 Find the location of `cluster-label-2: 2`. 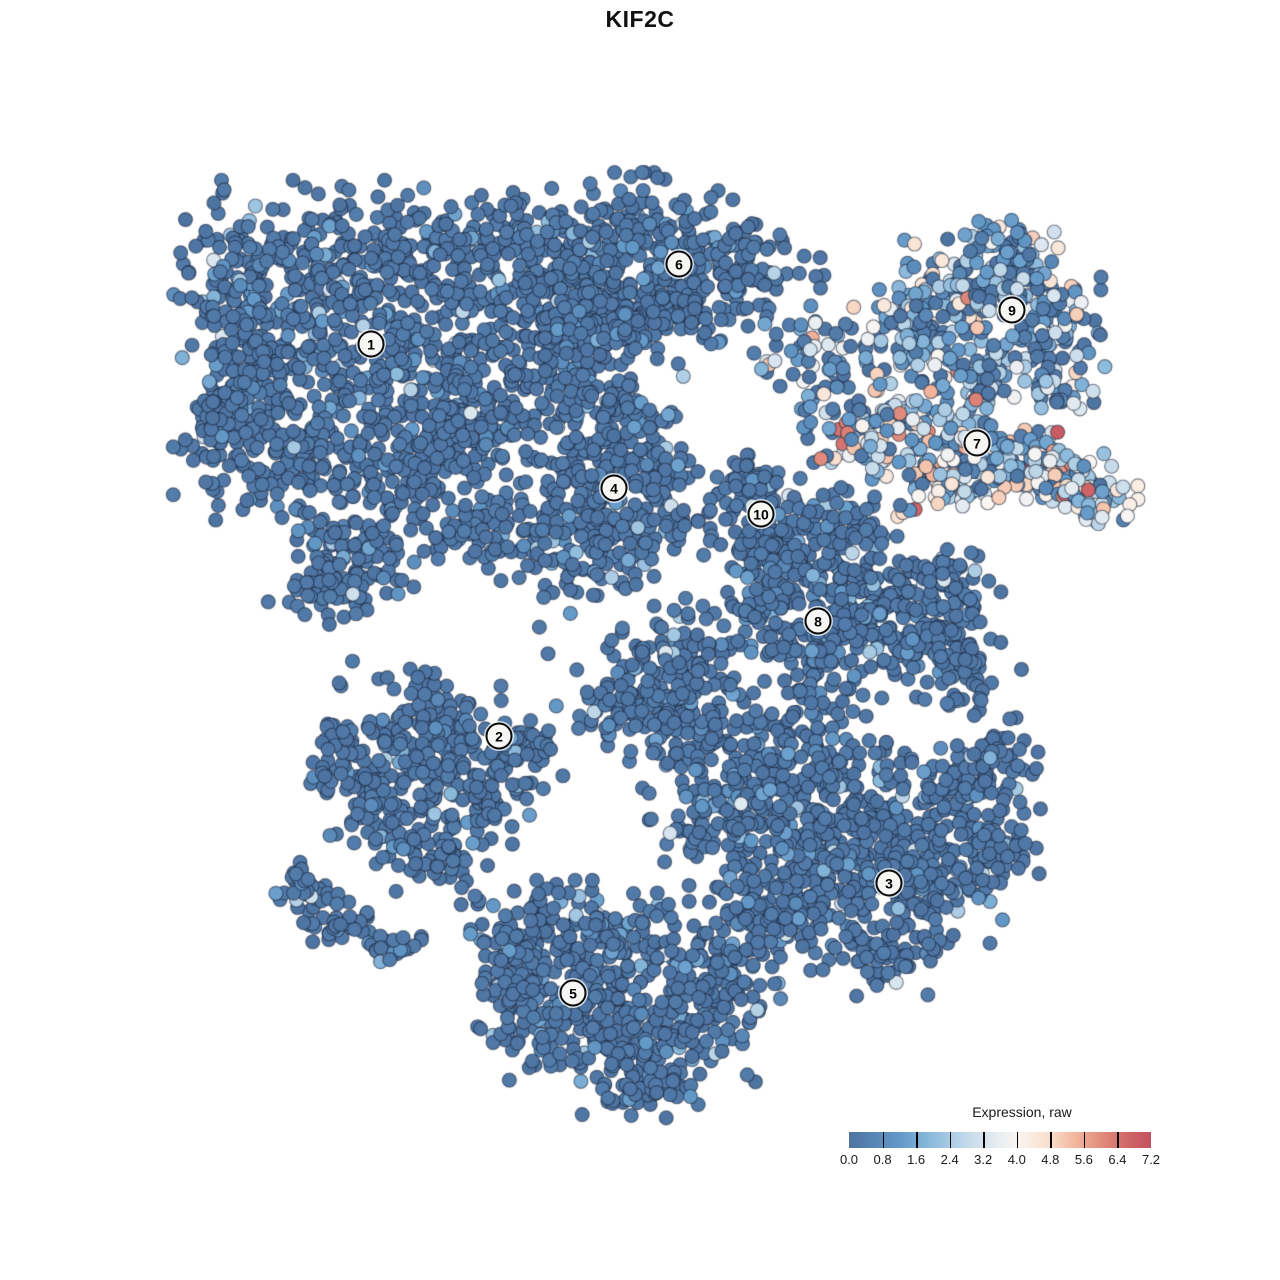

cluster-label-2: 2 is located at coordinates (499, 736).